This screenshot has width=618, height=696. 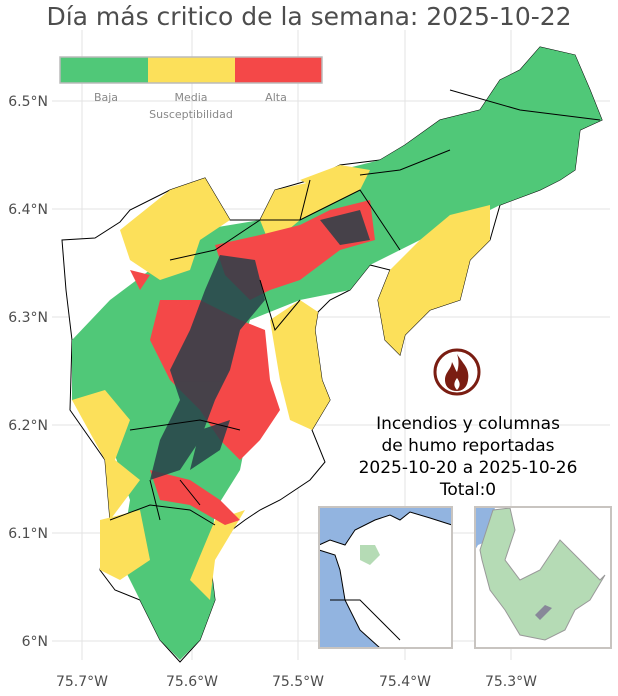 What do you see at coordinates (468, 446) in the screenshot?
I see `fire-report-line: de humo reportadas` at bounding box center [468, 446].